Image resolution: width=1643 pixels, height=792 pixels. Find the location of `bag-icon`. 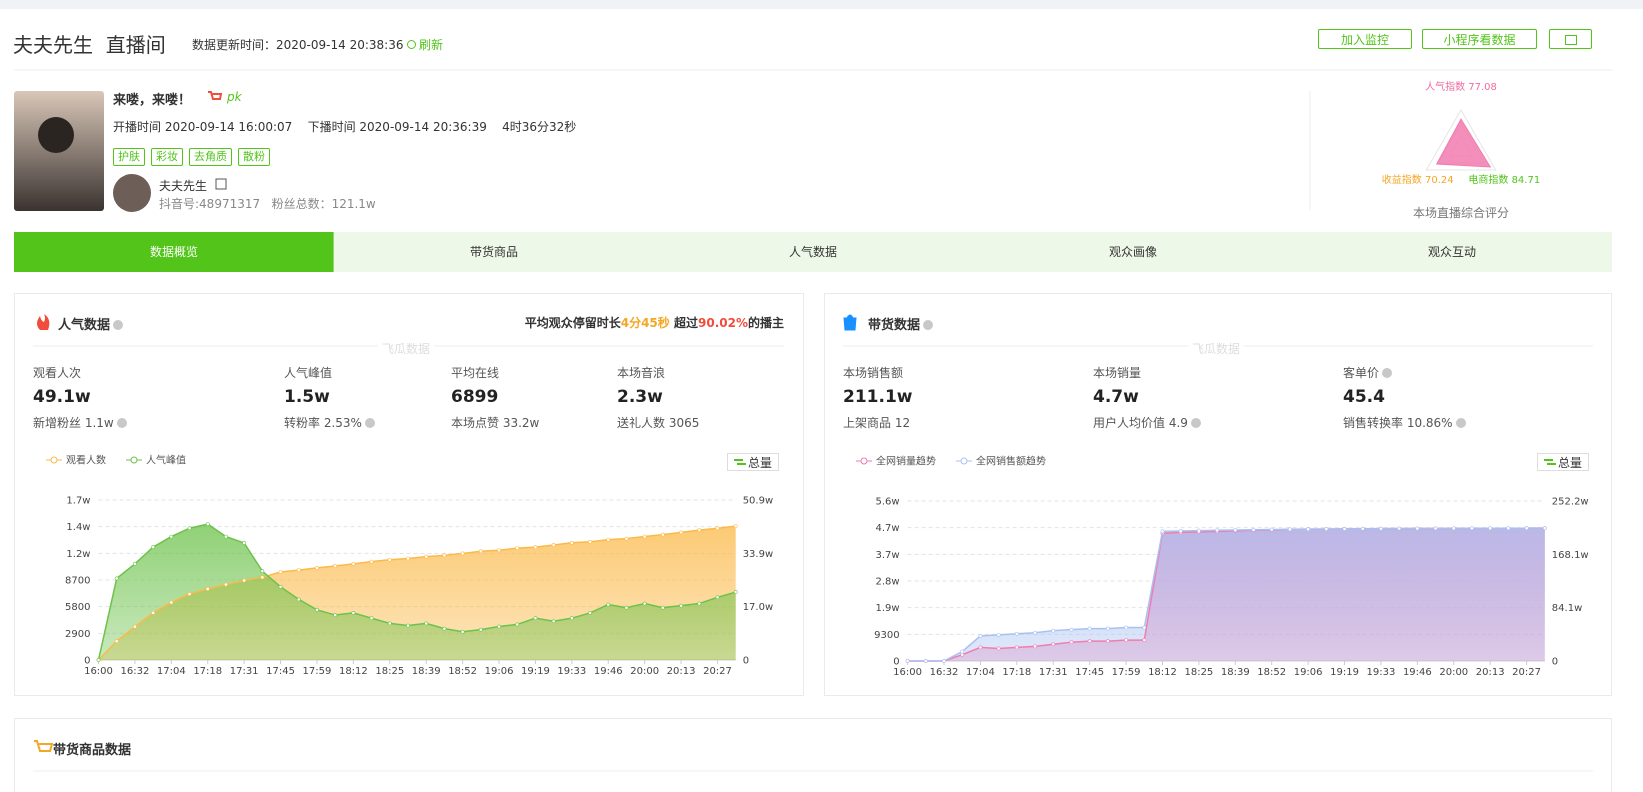

bag-icon is located at coordinates (850, 322).